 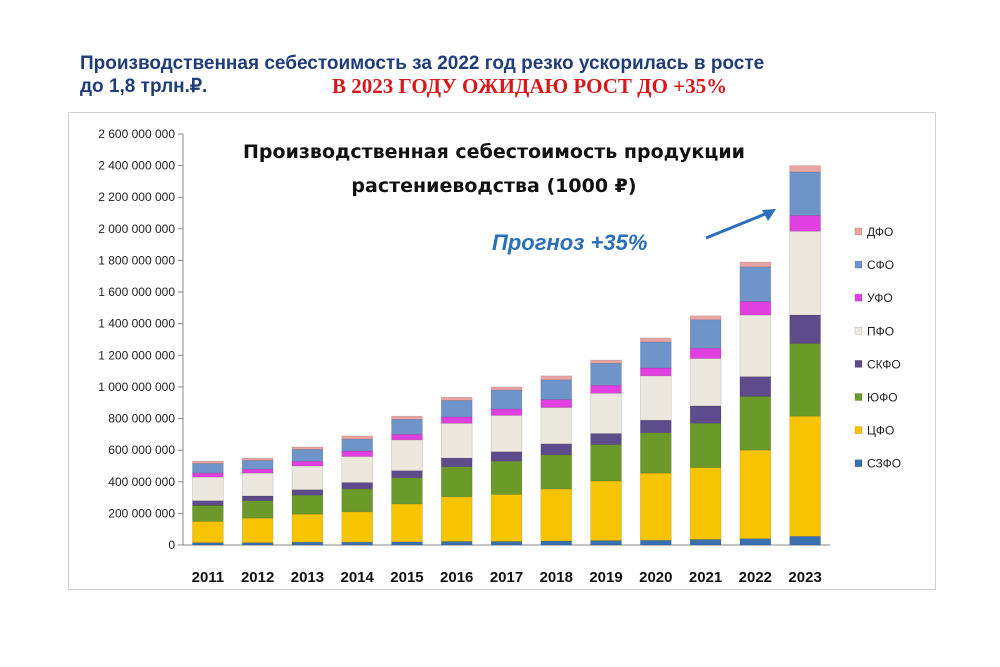 I want to click on bar-segment-2018-ЦФО, so click(x=556, y=515).